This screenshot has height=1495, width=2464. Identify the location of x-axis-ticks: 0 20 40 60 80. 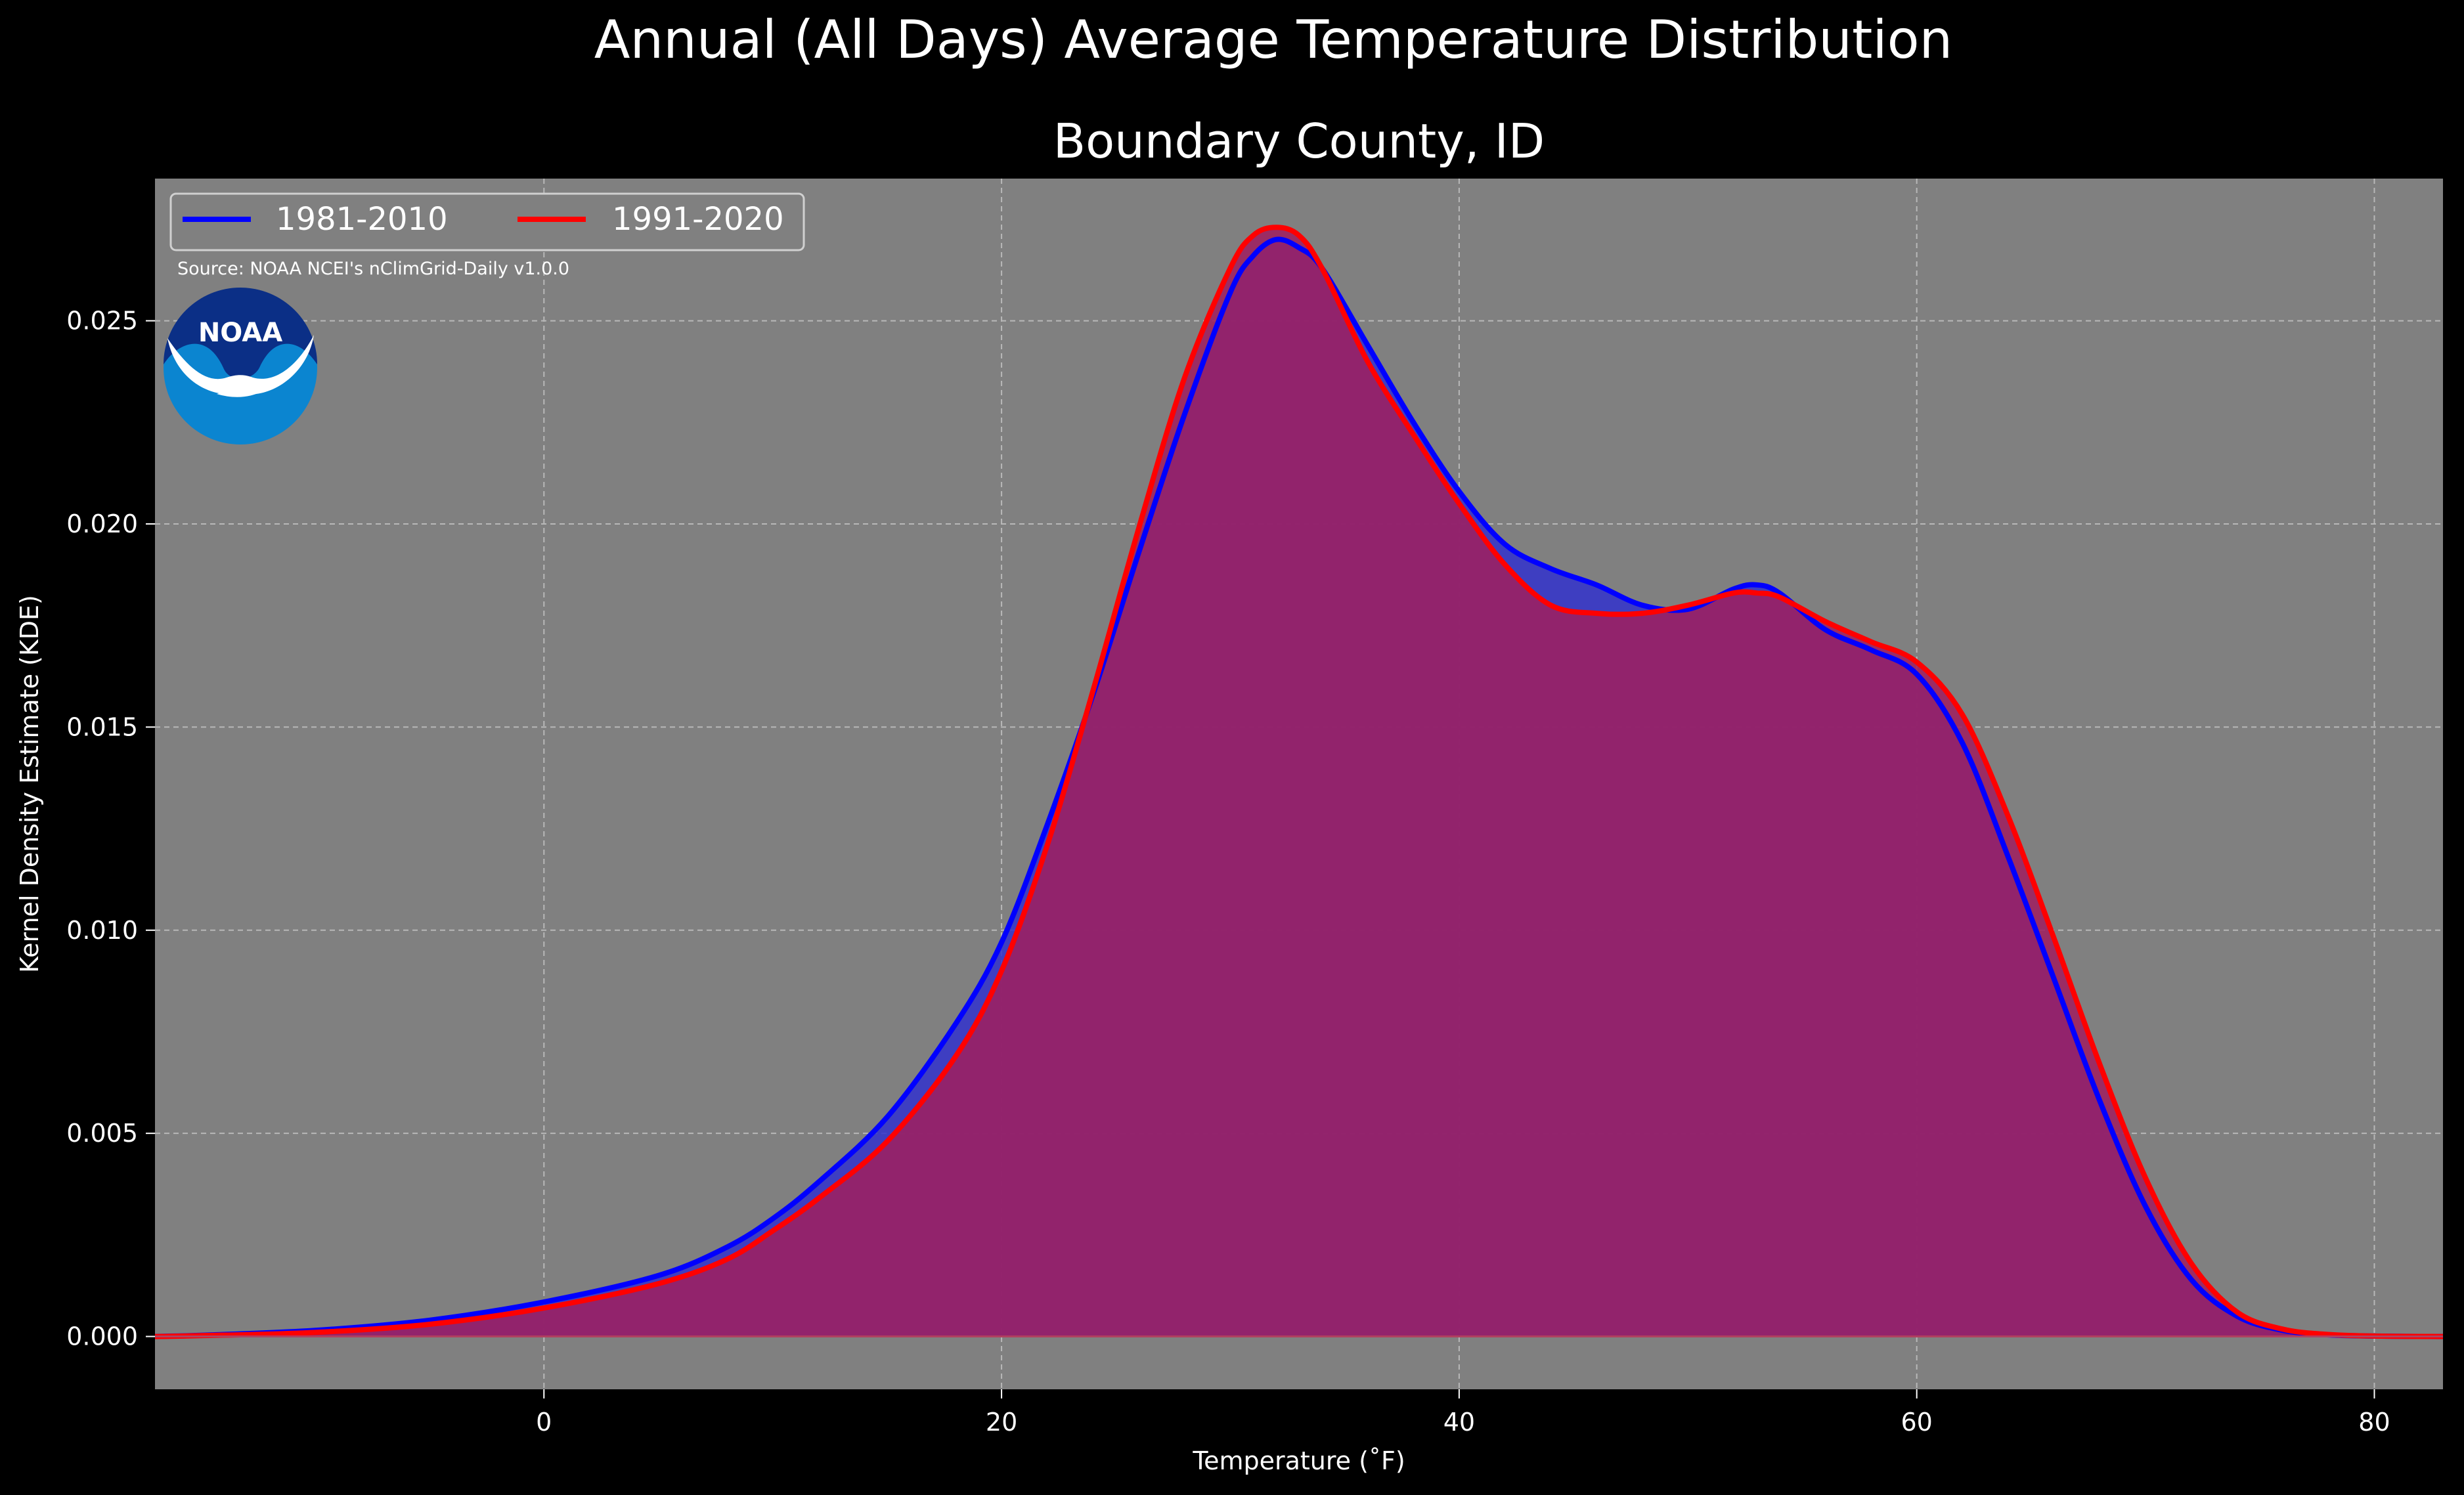
(1463, 1413).